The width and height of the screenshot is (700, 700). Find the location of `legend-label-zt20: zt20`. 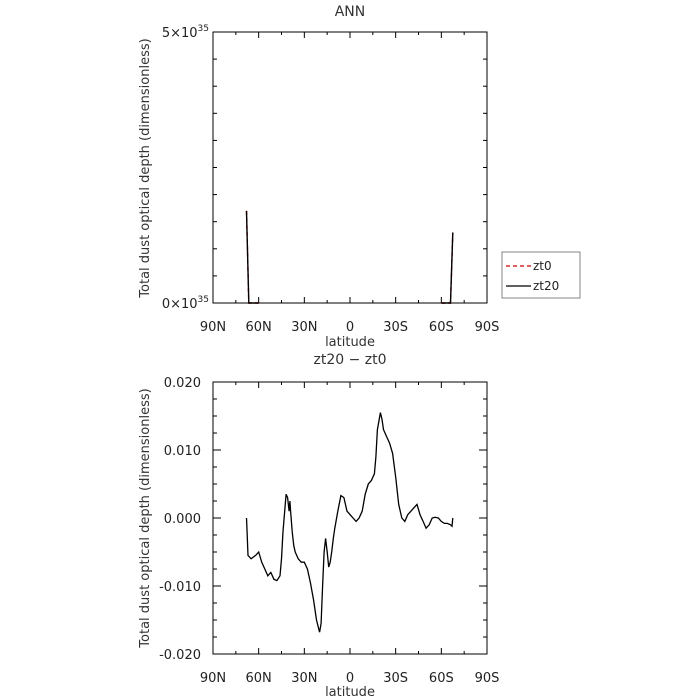

legend-label-zt20: zt20 is located at coordinates (546, 286).